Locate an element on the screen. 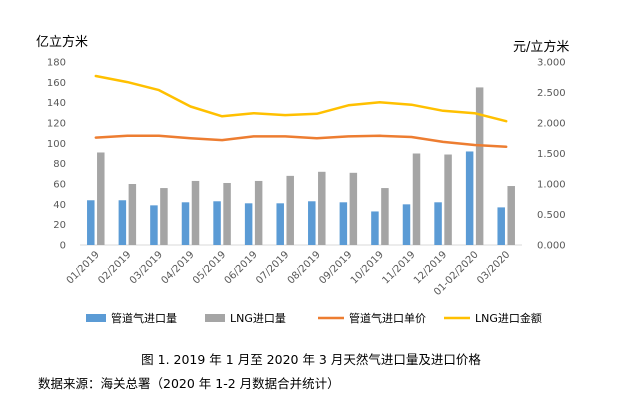  x-tick-label: 01/2019 is located at coordinates (83, 267).